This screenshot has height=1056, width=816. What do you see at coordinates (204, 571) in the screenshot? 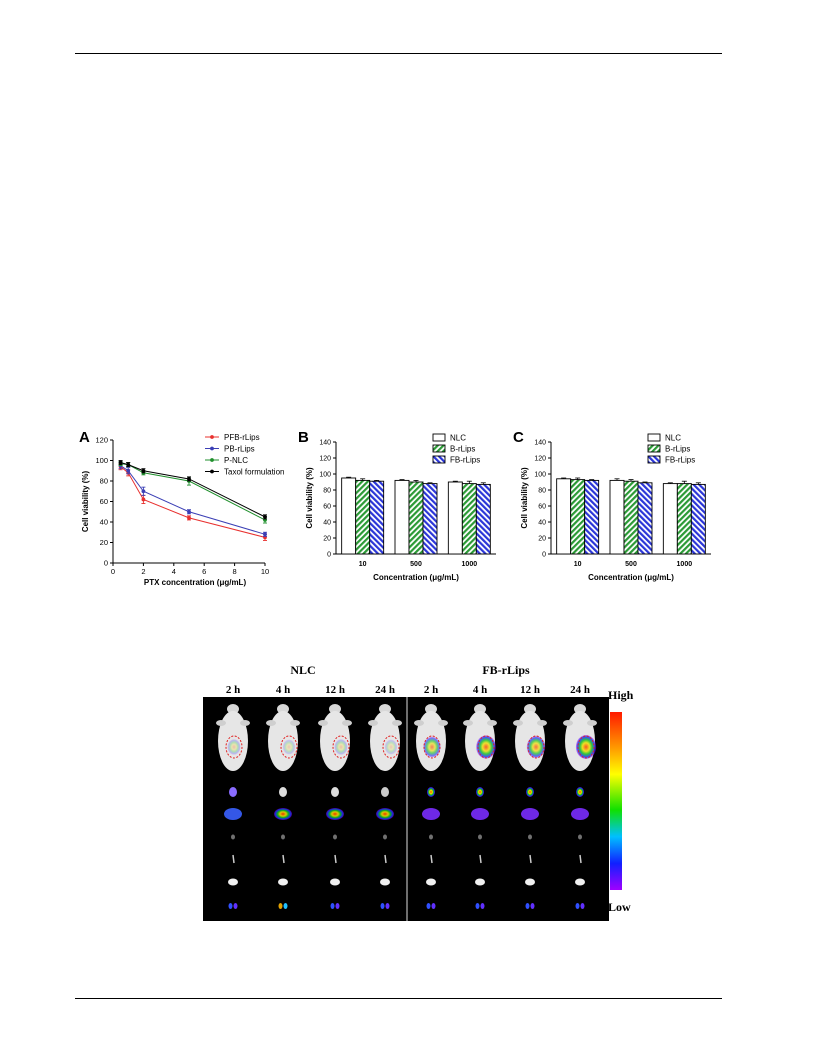
I see `x-tick-label: 6` at bounding box center [204, 571].